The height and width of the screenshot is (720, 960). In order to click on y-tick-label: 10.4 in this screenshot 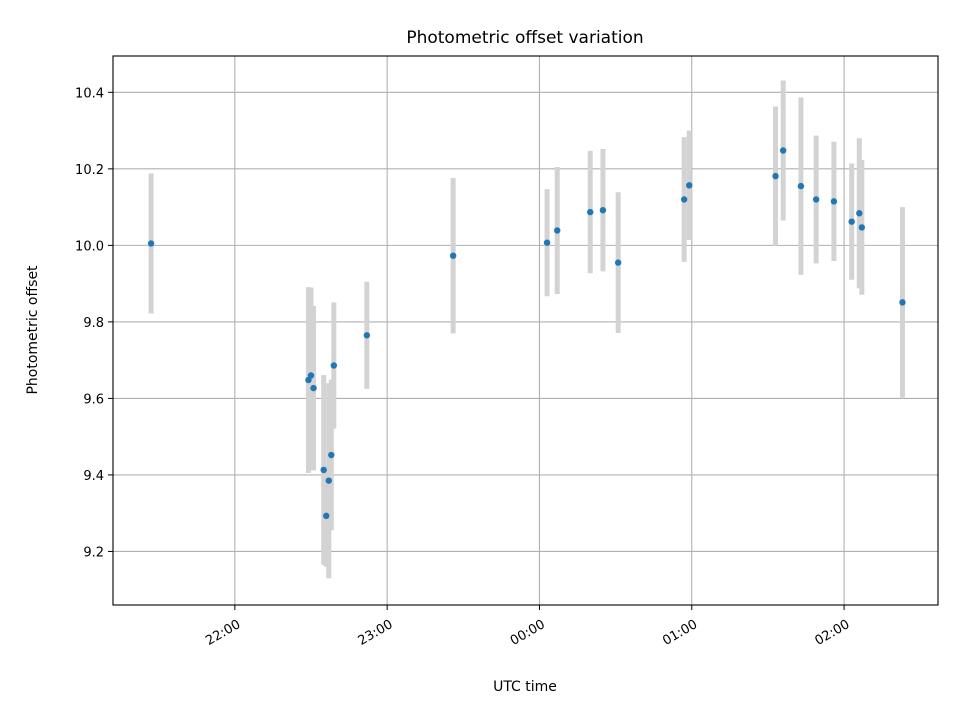, I will do `click(89, 93)`.